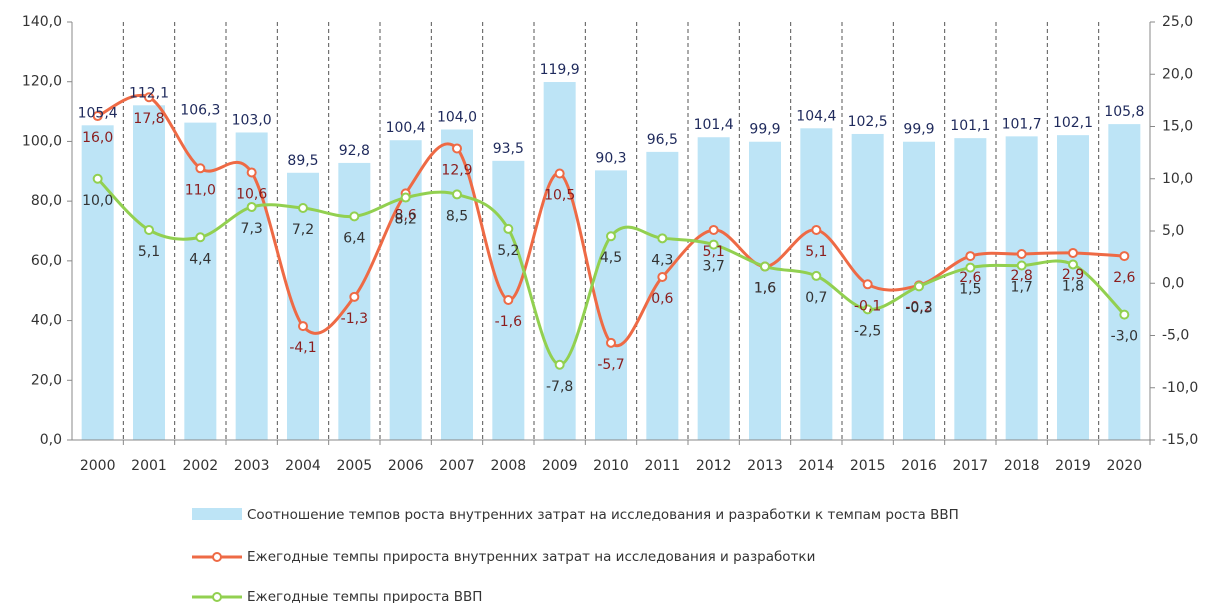 The height and width of the screenshot is (603, 1219). What do you see at coordinates (200, 111) in the screenshot?
I see `data-label: 106,3` at bounding box center [200, 111].